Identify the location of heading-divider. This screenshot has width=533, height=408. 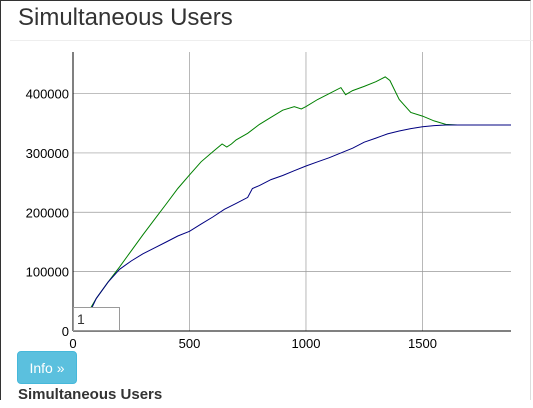
(271, 40).